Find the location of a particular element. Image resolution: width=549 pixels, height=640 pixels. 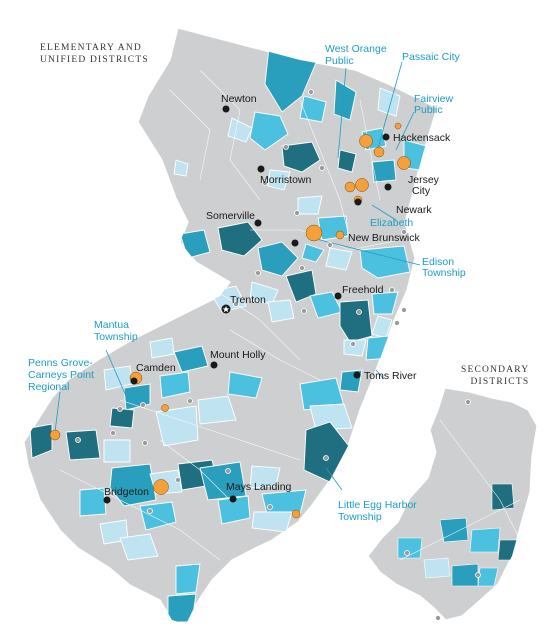

label-little-egg: Little Egg Harbor is located at coordinates (377, 505).